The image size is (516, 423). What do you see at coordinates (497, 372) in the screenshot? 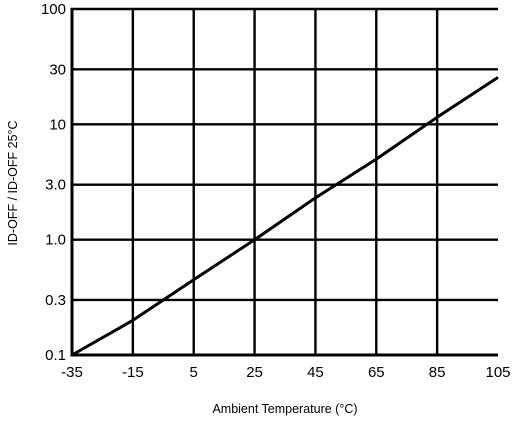
I see `x-tick-label: 105` at bounding box center [497, 372].